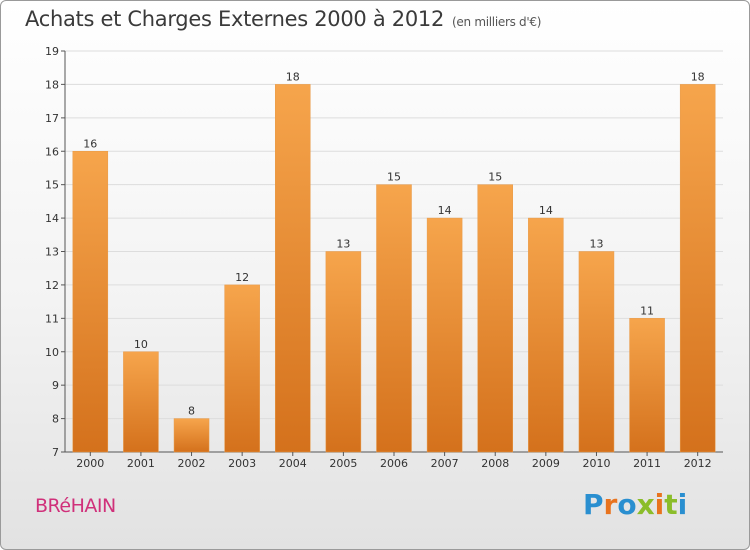 The image size is (750, 550). Describe the element at coordinates (90, 143) in the screenshot. I see `value-label: 16` at that location.